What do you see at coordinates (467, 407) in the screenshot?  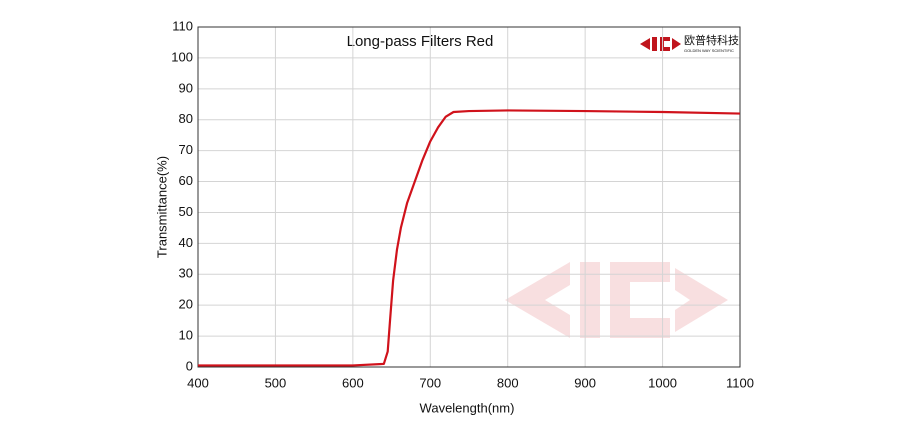 I see `x-axis-label: Wavelength(nm)` at bounding box center [467, 407].